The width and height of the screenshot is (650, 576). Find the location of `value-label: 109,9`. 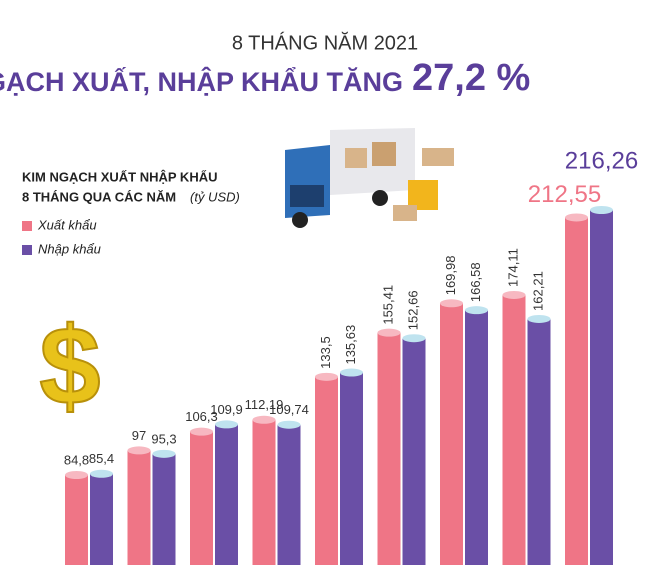

value-label: 109,9 is located at coordinates (226, 409).